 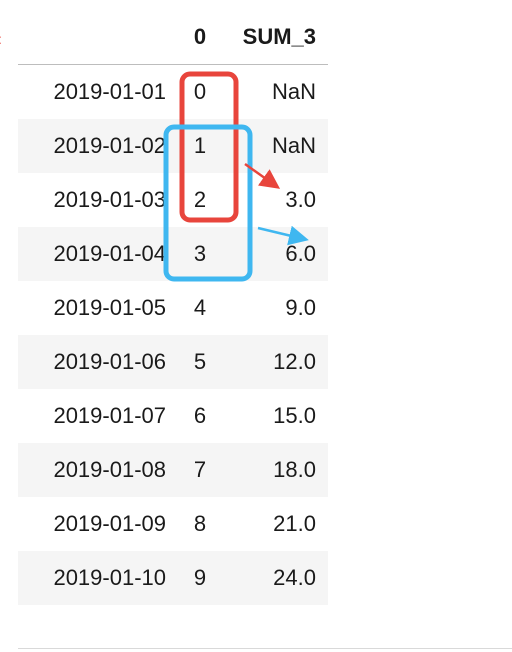 I want to click on cell-sum3: 18.0, so click(x=294, y=469).